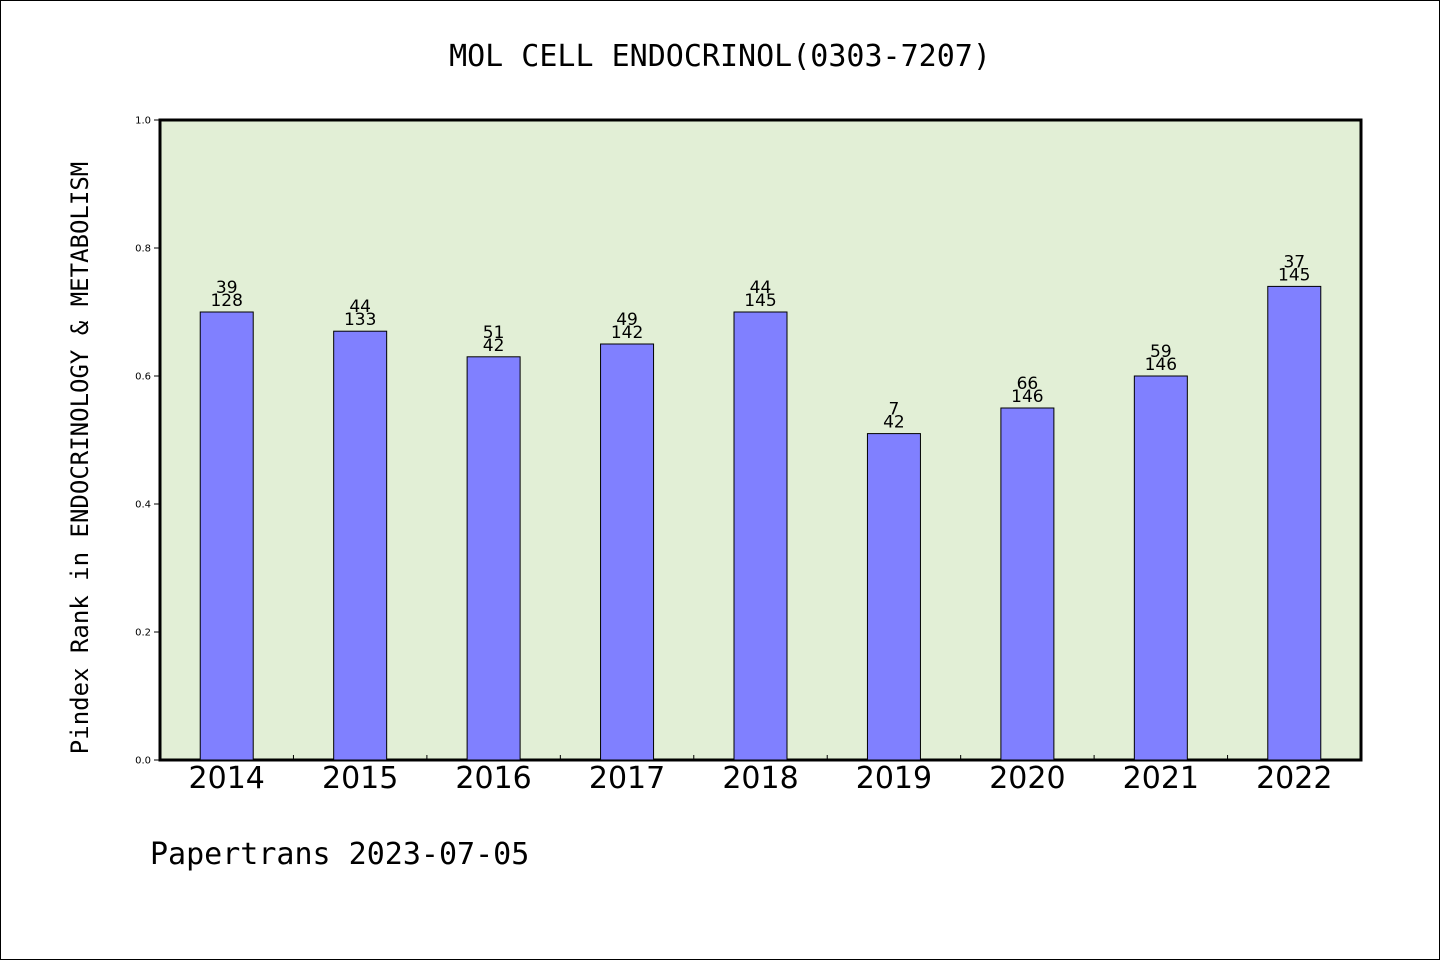 This screenshot has height=960, width=1440. What do you see at coordinates (1294, 275) in the screenshot?
I see `data-label-total-2022: 145` at bounding box center [1294, 275].